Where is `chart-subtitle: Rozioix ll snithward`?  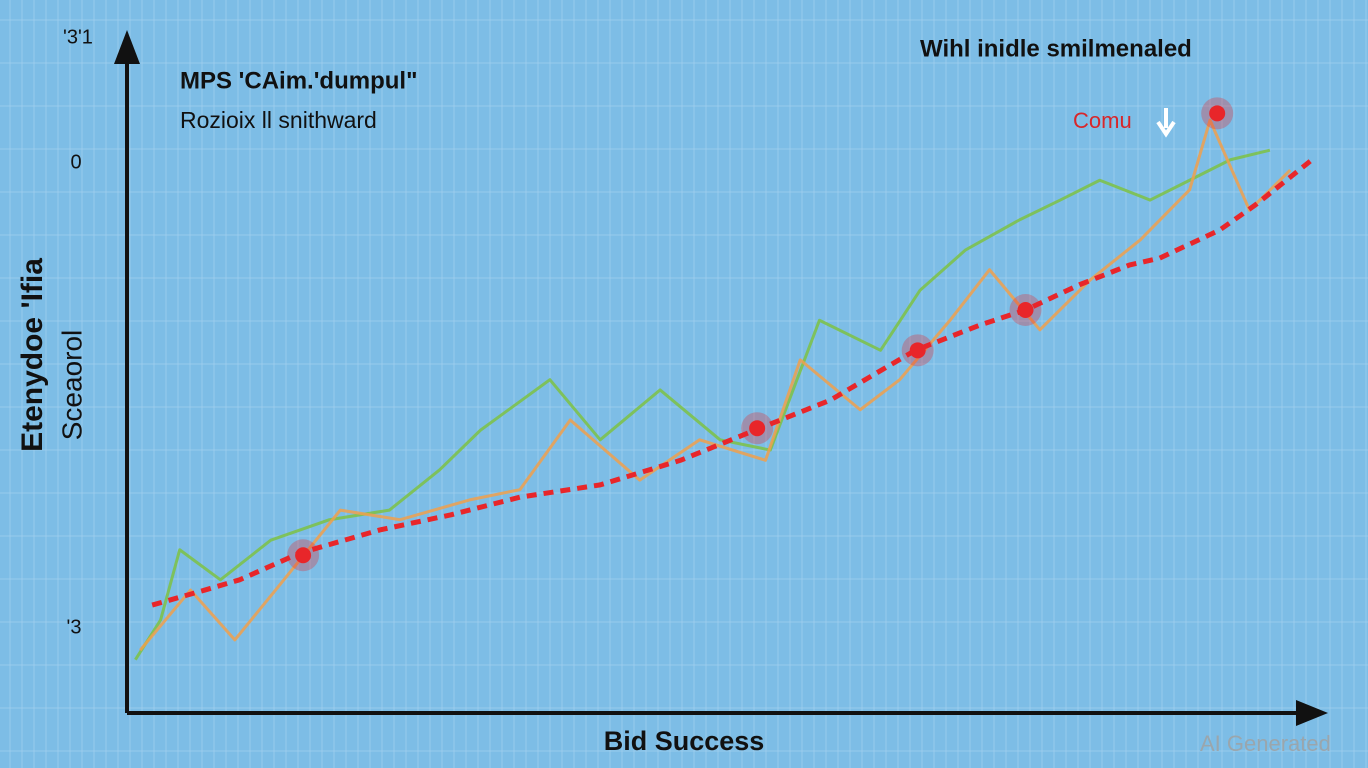
chart-subtitle: Rozioix ll snithward is located at coordinates (278, 120).